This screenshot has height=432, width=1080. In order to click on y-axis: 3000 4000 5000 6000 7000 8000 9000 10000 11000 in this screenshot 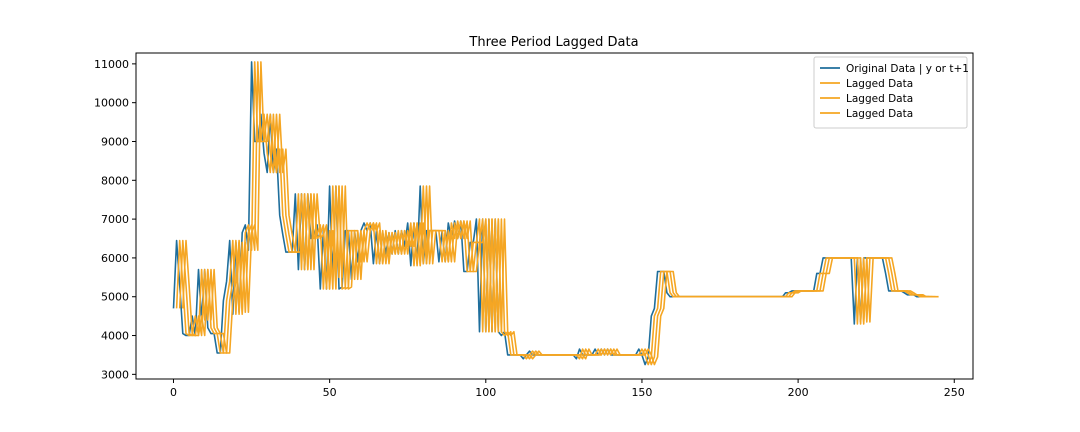, I will do `click(115, 219)`.